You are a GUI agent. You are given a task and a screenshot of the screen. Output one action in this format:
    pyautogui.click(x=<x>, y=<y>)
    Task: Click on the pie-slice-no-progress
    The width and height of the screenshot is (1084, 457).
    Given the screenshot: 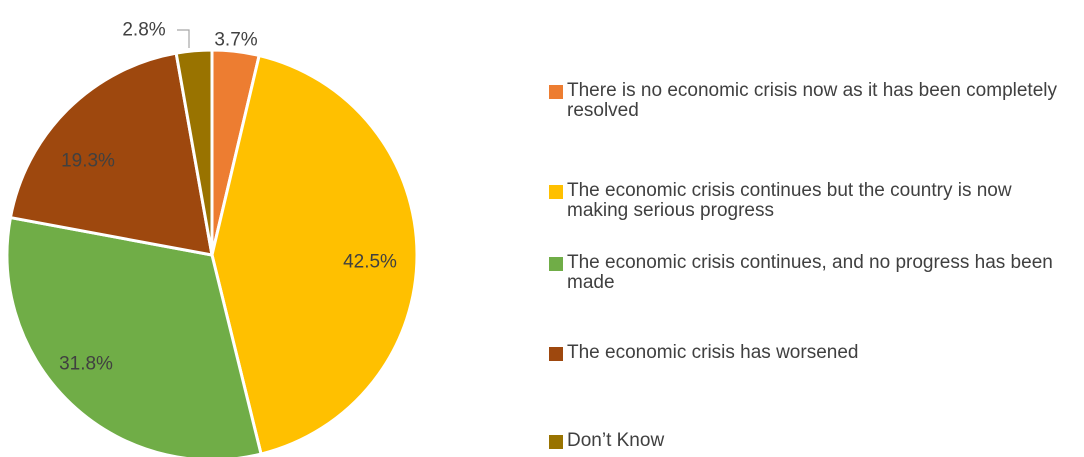 What is the action you would take?
    pyautogui.click(x=134, y=336)
    